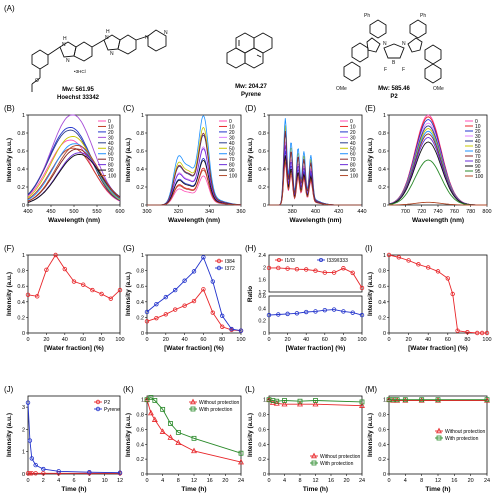  I want to click on hoechst-salt: •3HCl, so click(80, 71).